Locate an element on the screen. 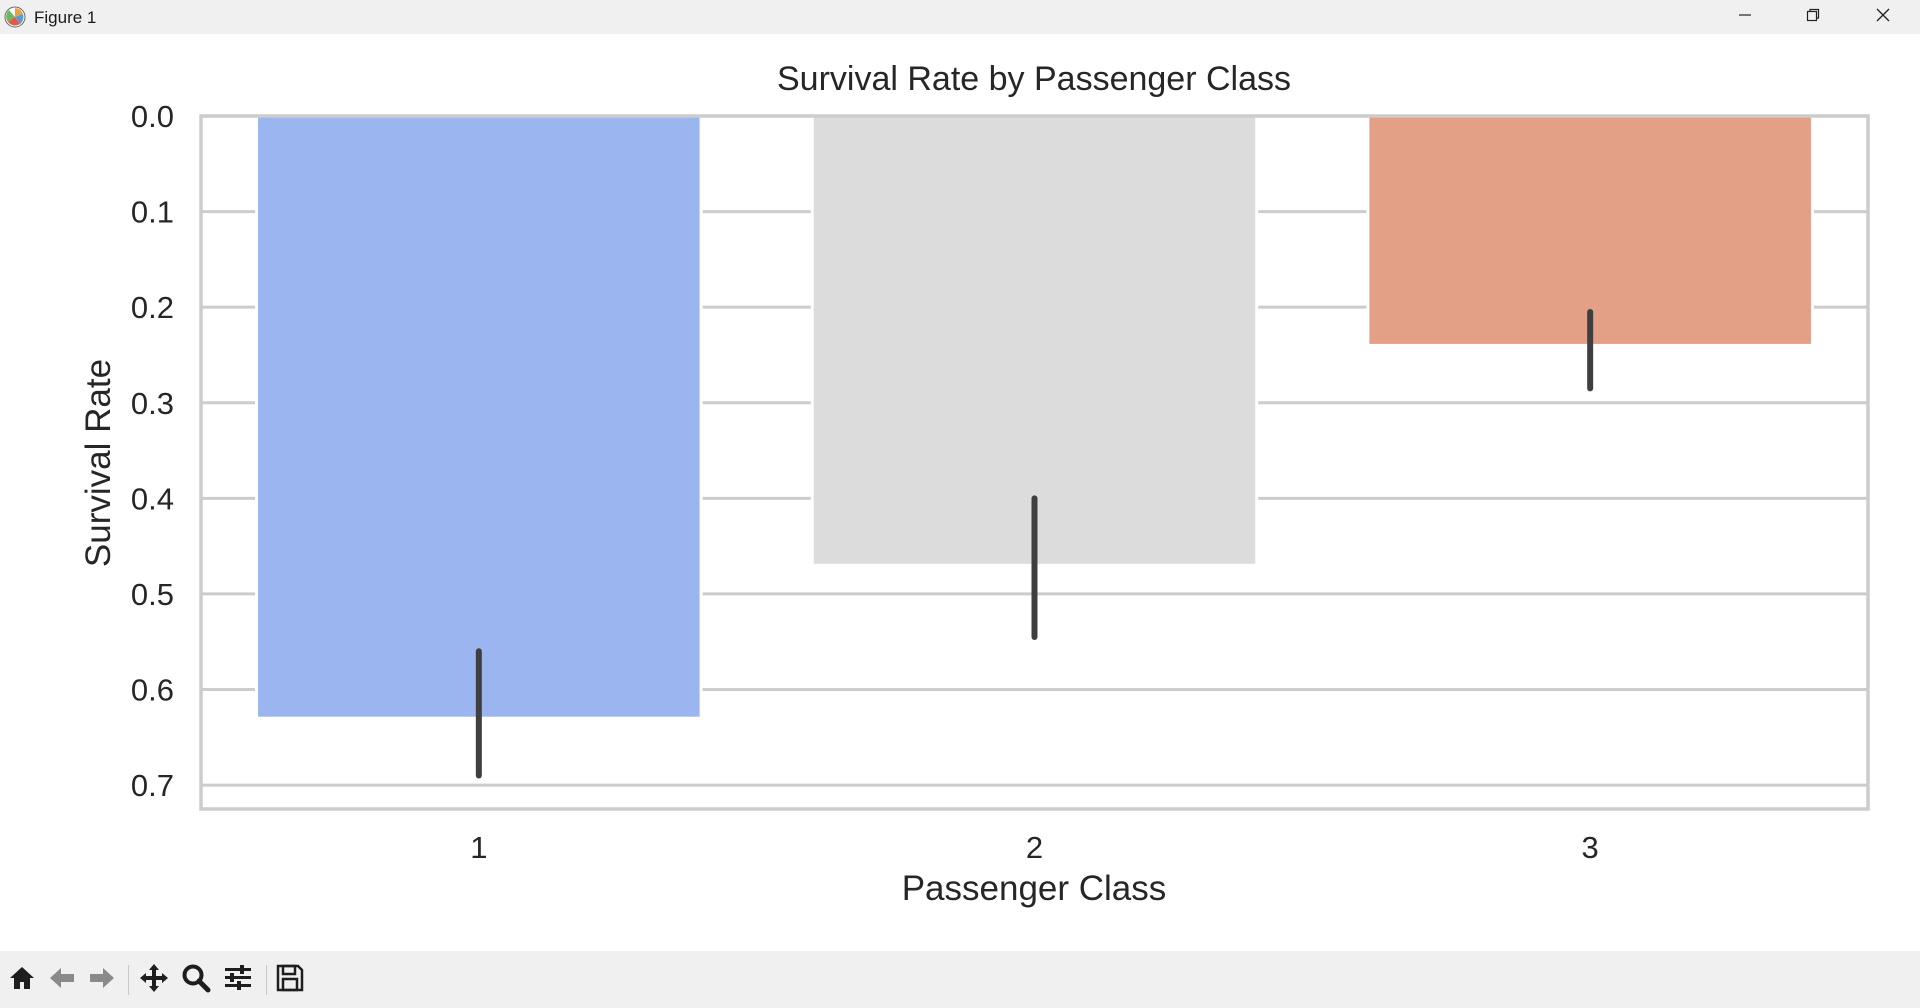  configure-subplots-button is located at coordinates (238, 980).